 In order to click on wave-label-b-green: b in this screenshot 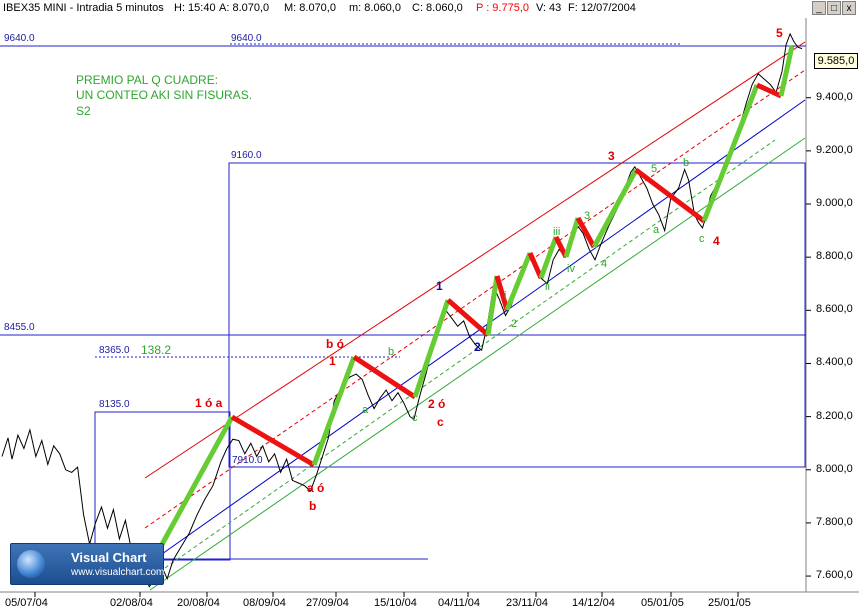, I will do `click(391, 352)`.